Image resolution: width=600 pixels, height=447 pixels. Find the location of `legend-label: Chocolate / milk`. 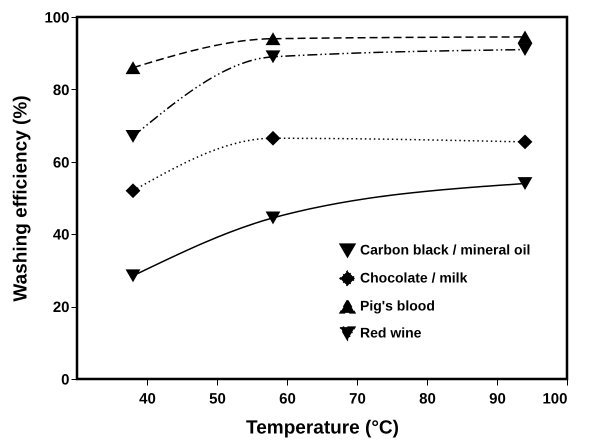

legend-label: Chocolate / milk is located at coordinates (414, 278).